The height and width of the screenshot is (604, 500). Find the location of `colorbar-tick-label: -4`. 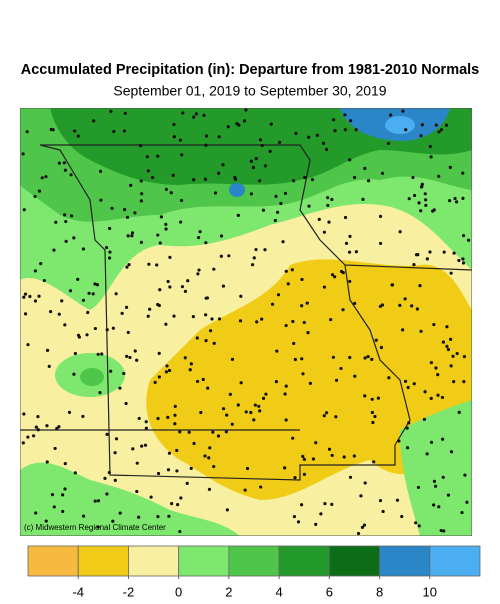

colorbar-tick-label: -4 is located at coordinates (78, 591).